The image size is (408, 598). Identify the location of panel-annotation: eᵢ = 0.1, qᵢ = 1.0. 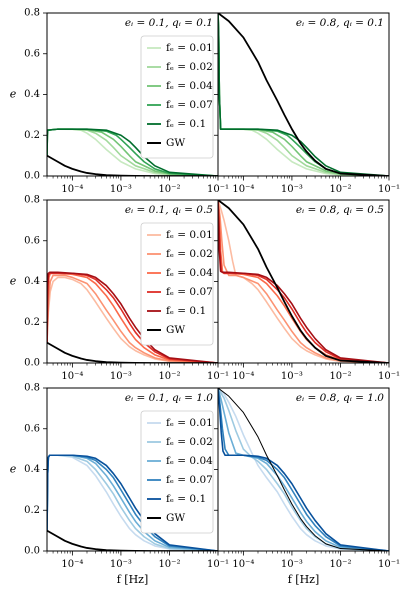
(169, 398).